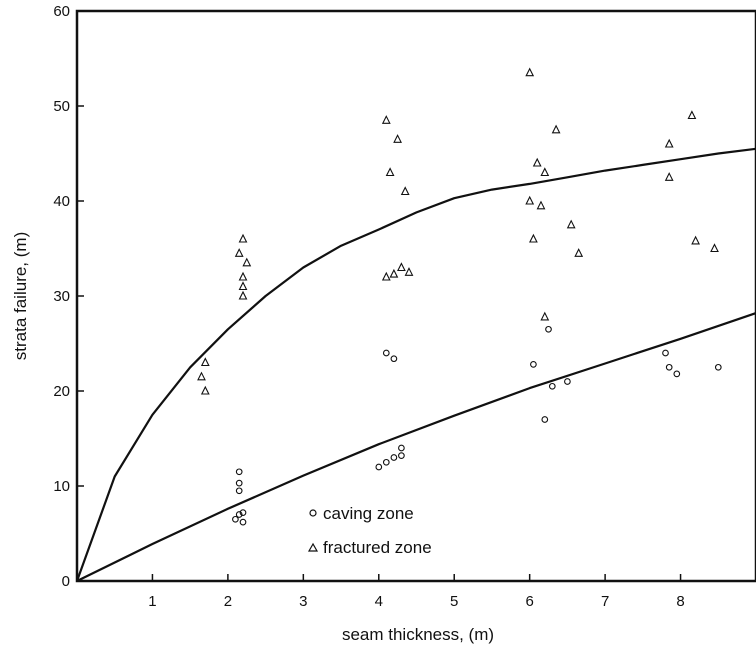 This screenshot has width=756, height=645. What do you see at coordinates (680, 601) in the screenshot?
I see `x-tick-label: 8` at bounding box center [680, 601].